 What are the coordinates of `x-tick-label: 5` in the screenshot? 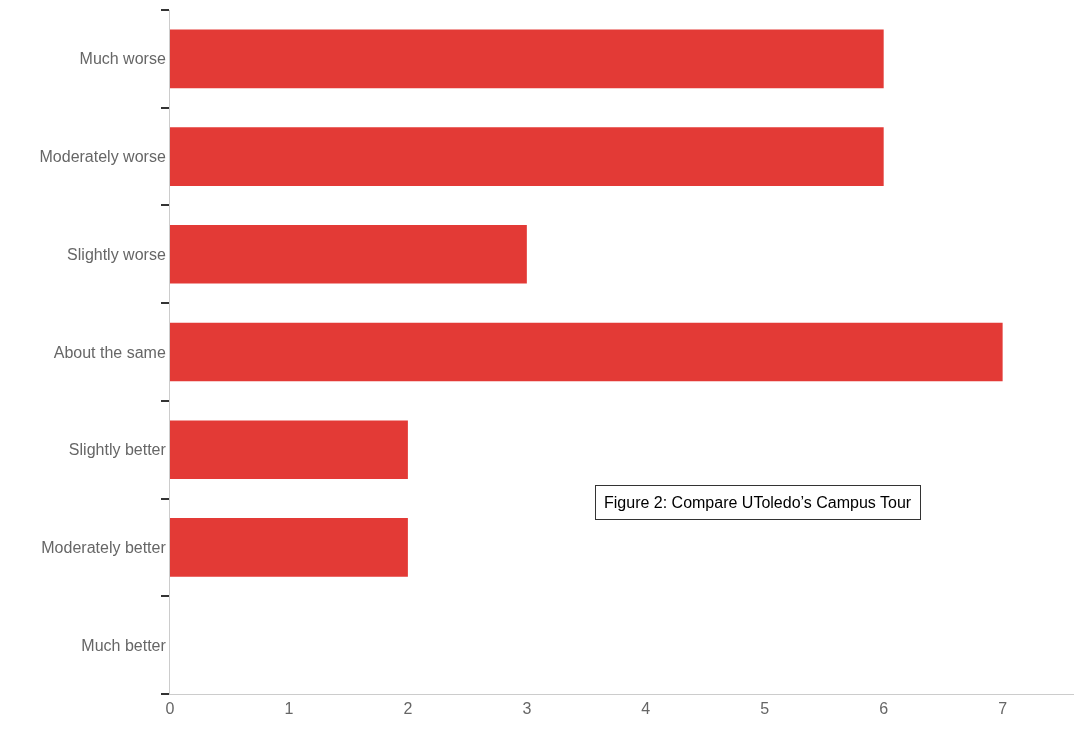 It's located at (765, 709).